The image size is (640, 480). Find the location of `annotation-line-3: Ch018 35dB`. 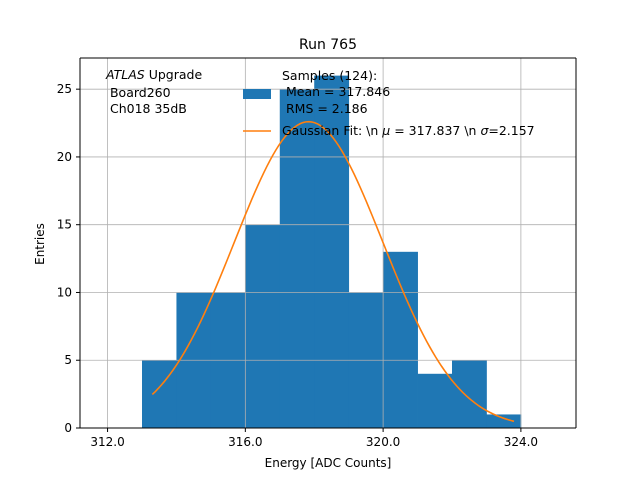

annotation-line-3: Ch018 35dB is located at coordinates (146, 108).